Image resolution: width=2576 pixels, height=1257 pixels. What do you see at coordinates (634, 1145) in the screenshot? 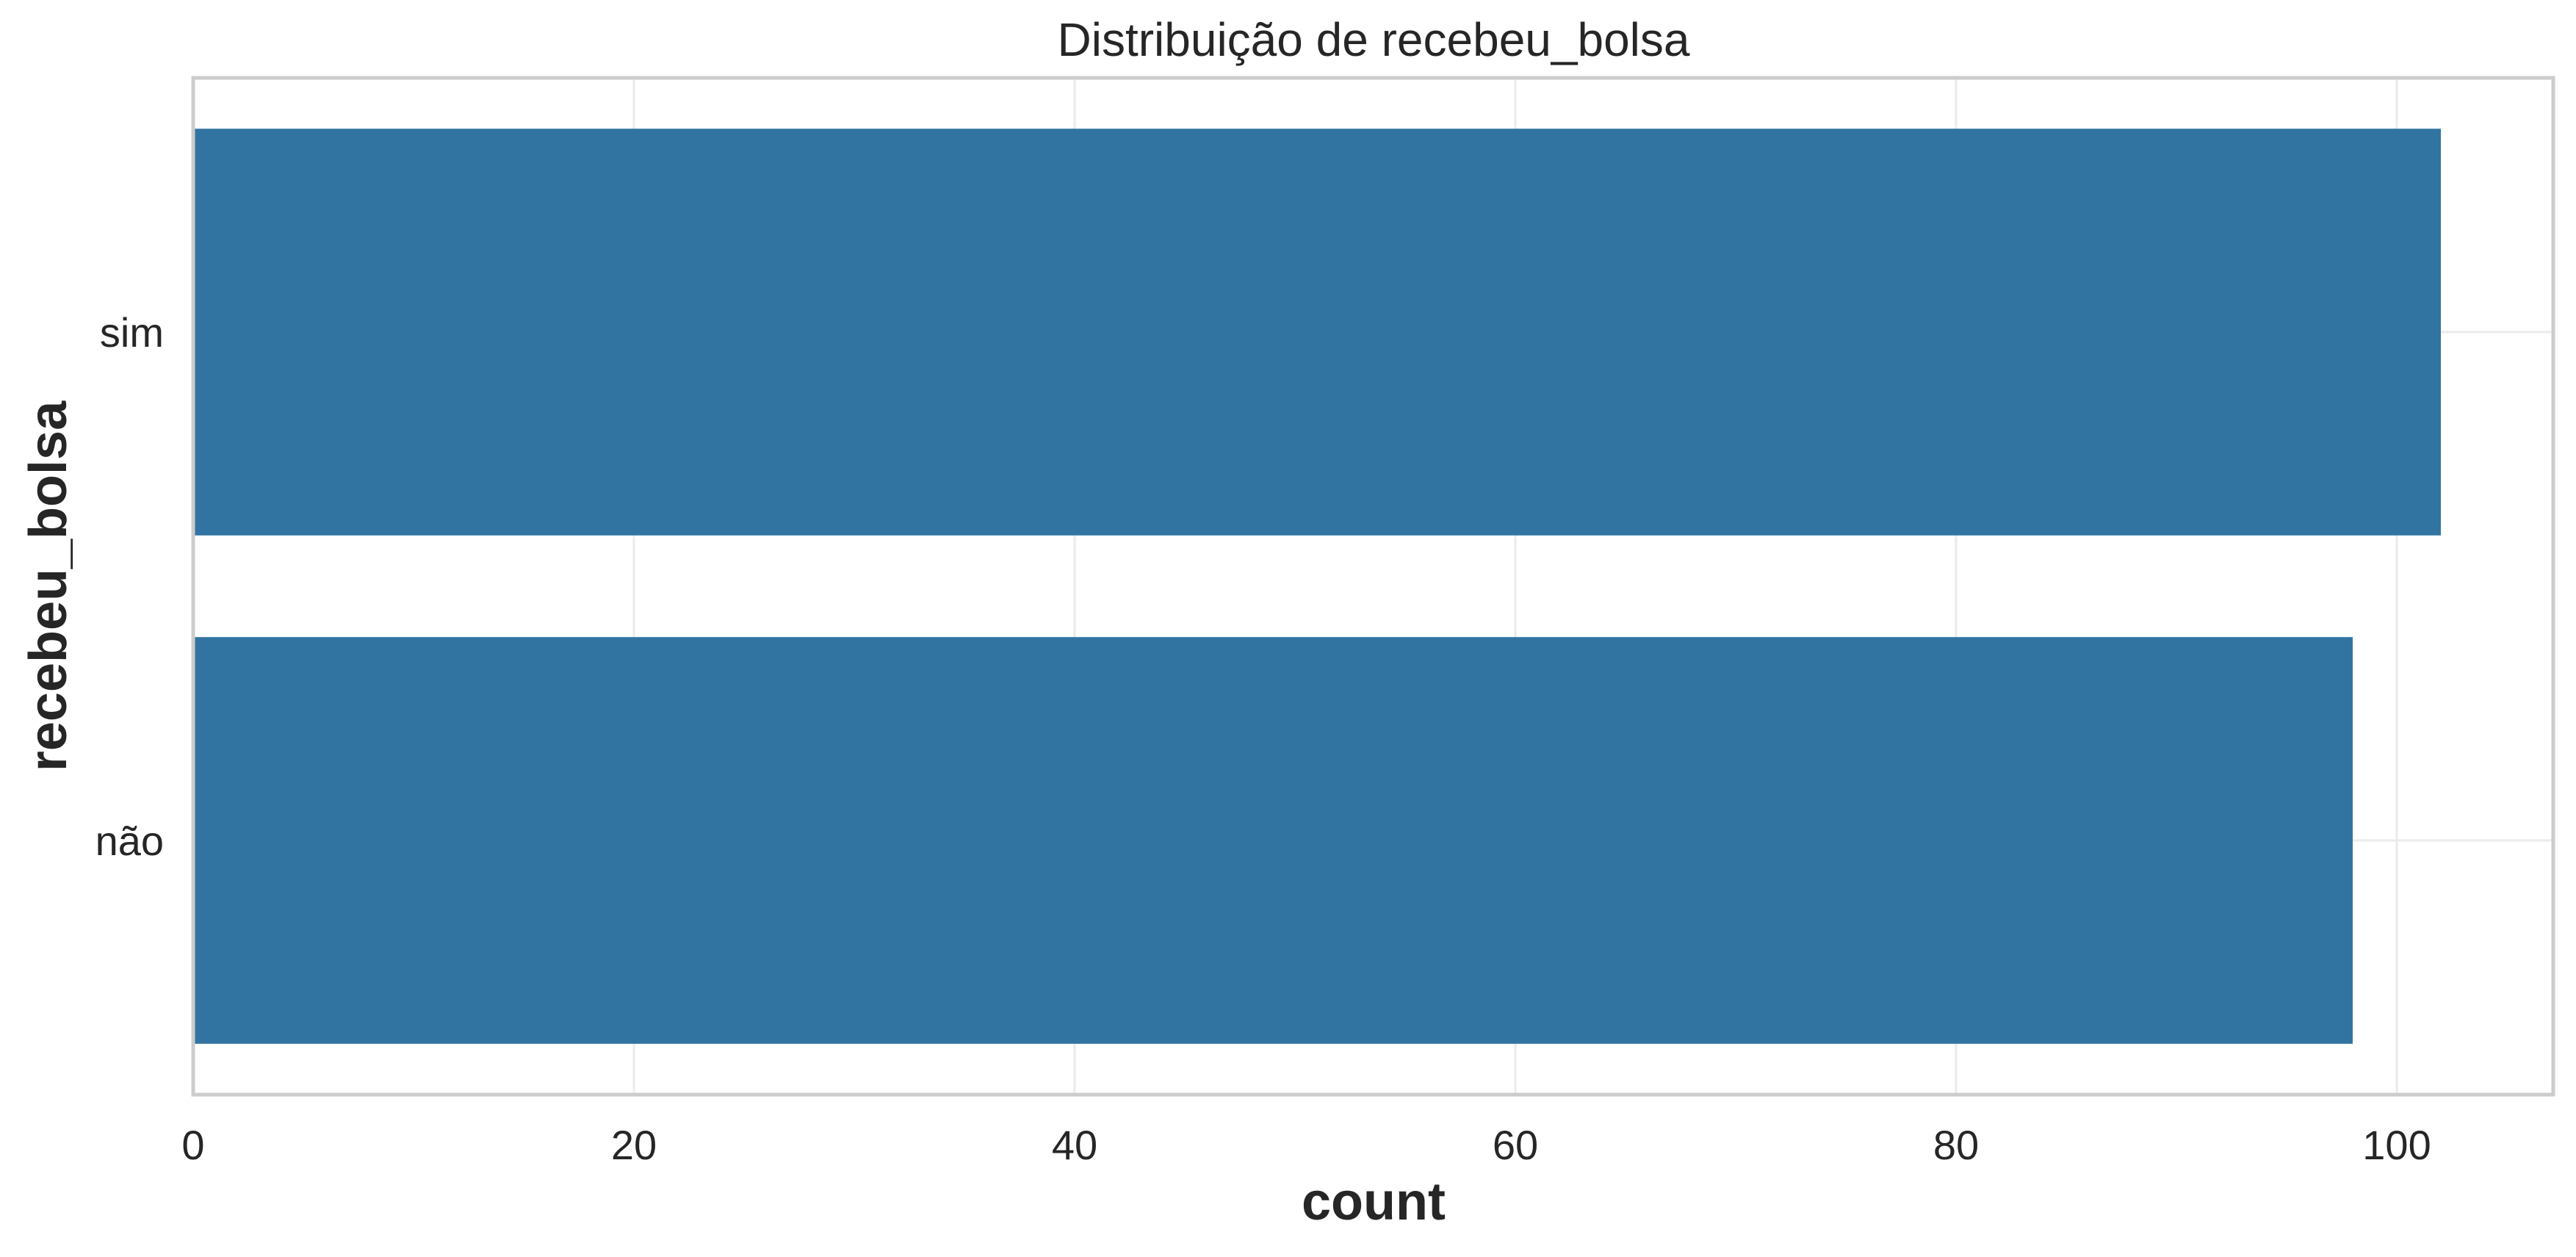
I see `x-tick-label: 20` at bounding box center [634, 1145].